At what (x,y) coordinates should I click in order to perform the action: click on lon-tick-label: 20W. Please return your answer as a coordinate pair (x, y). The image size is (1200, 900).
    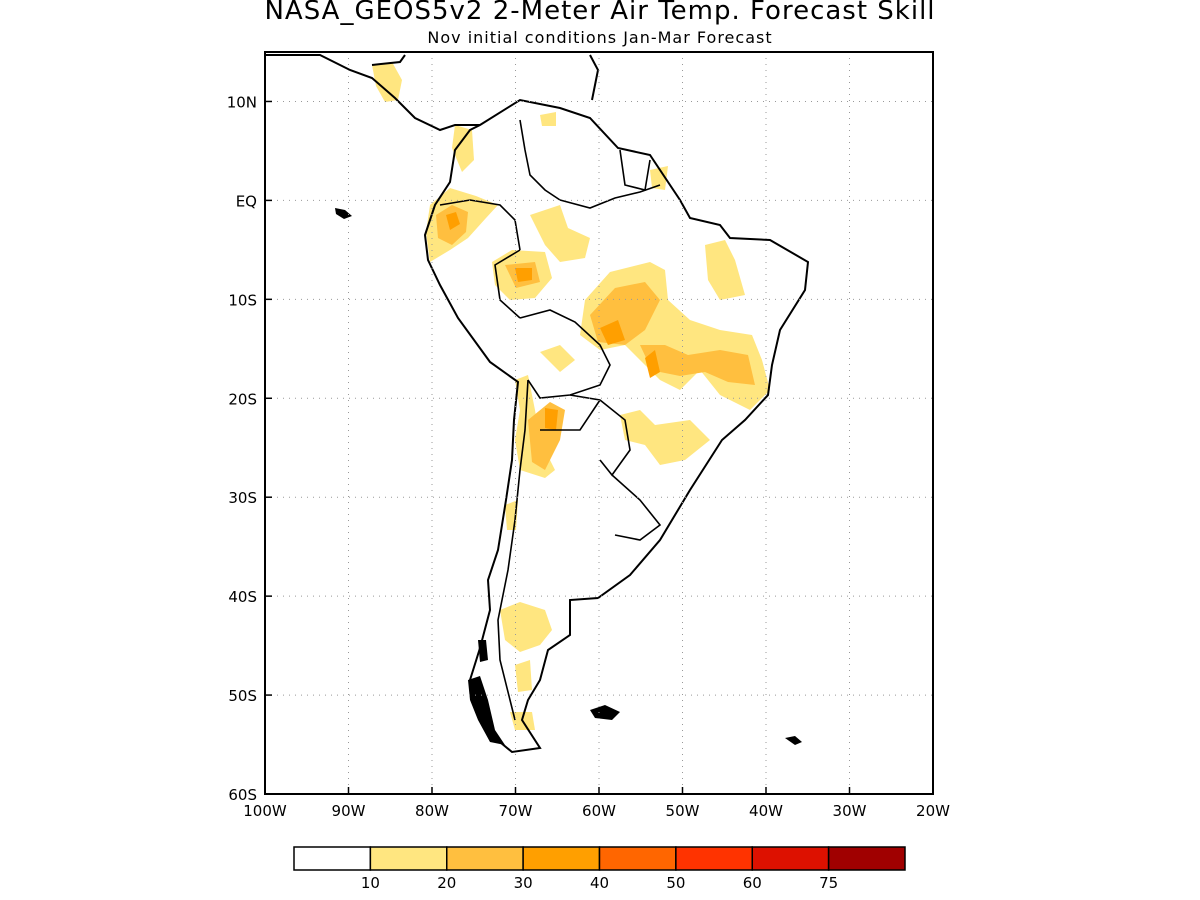
    Looking at the image, I should click on (933, 811).